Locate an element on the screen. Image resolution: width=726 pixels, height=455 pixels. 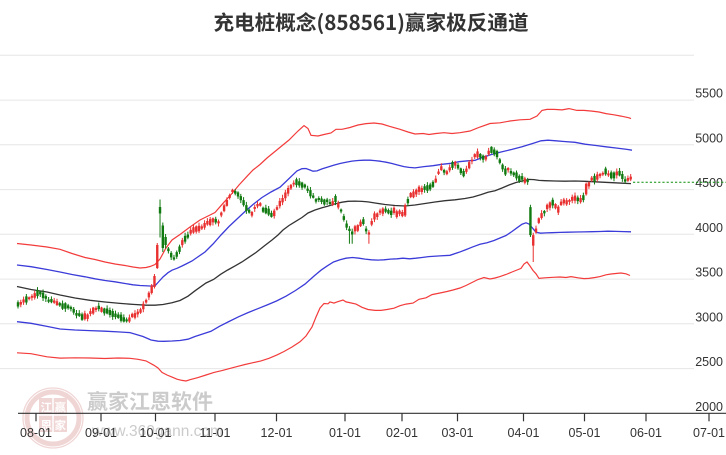
svg-text: 4500 is located at coordinates (709, 183).